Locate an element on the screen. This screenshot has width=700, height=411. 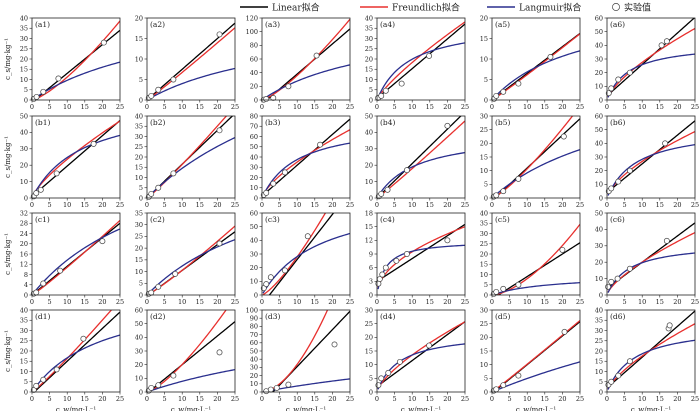
panel-label: (b4) is located at coordinates (387, 122).